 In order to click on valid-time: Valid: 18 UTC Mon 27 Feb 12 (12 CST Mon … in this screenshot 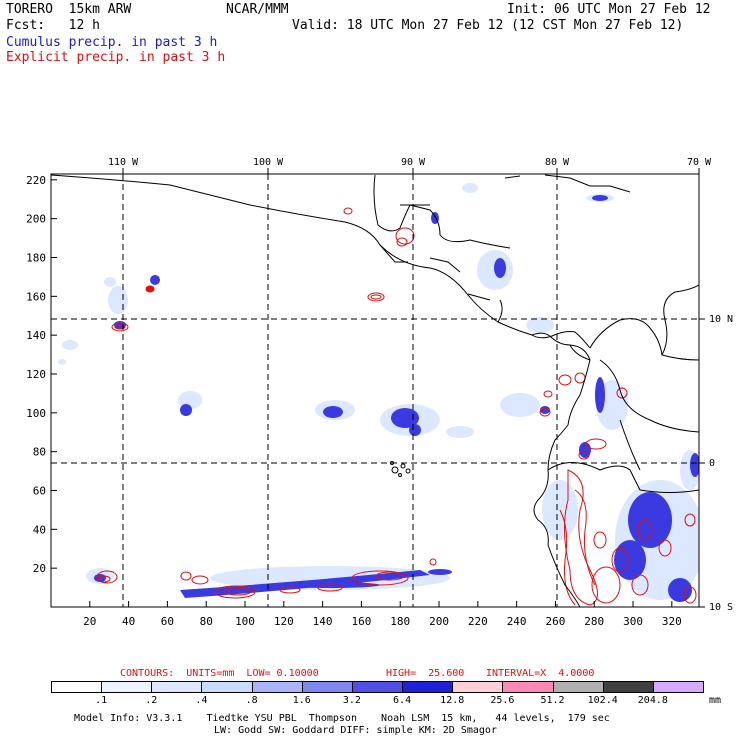, I will do `click(488, 25)`.